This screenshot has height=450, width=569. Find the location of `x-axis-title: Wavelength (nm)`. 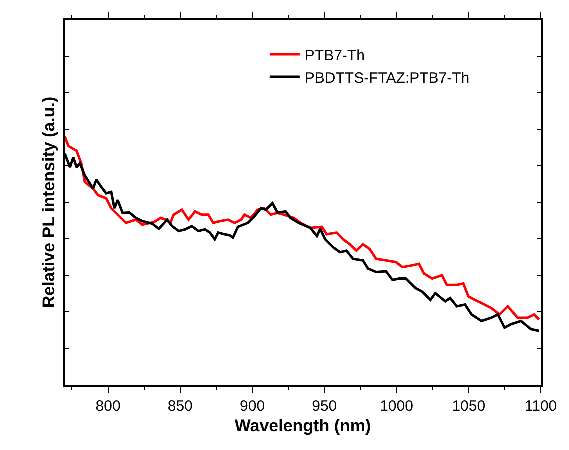

x-axis-title: Wavelength (nm) is located at coordinates (303, 426).